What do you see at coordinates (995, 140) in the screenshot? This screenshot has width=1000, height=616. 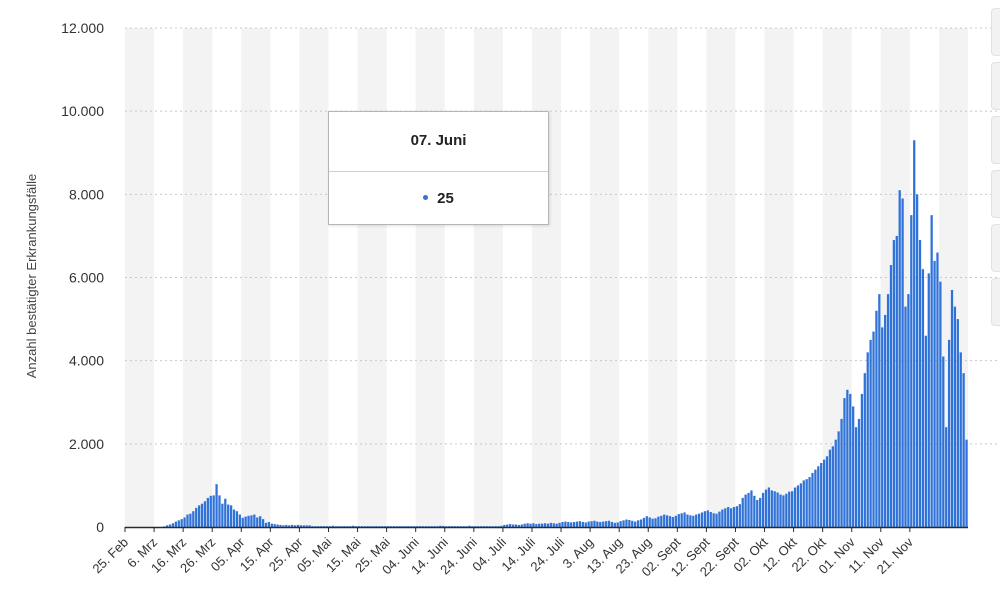 I see `side-tab` at bounding box center [995, 140].